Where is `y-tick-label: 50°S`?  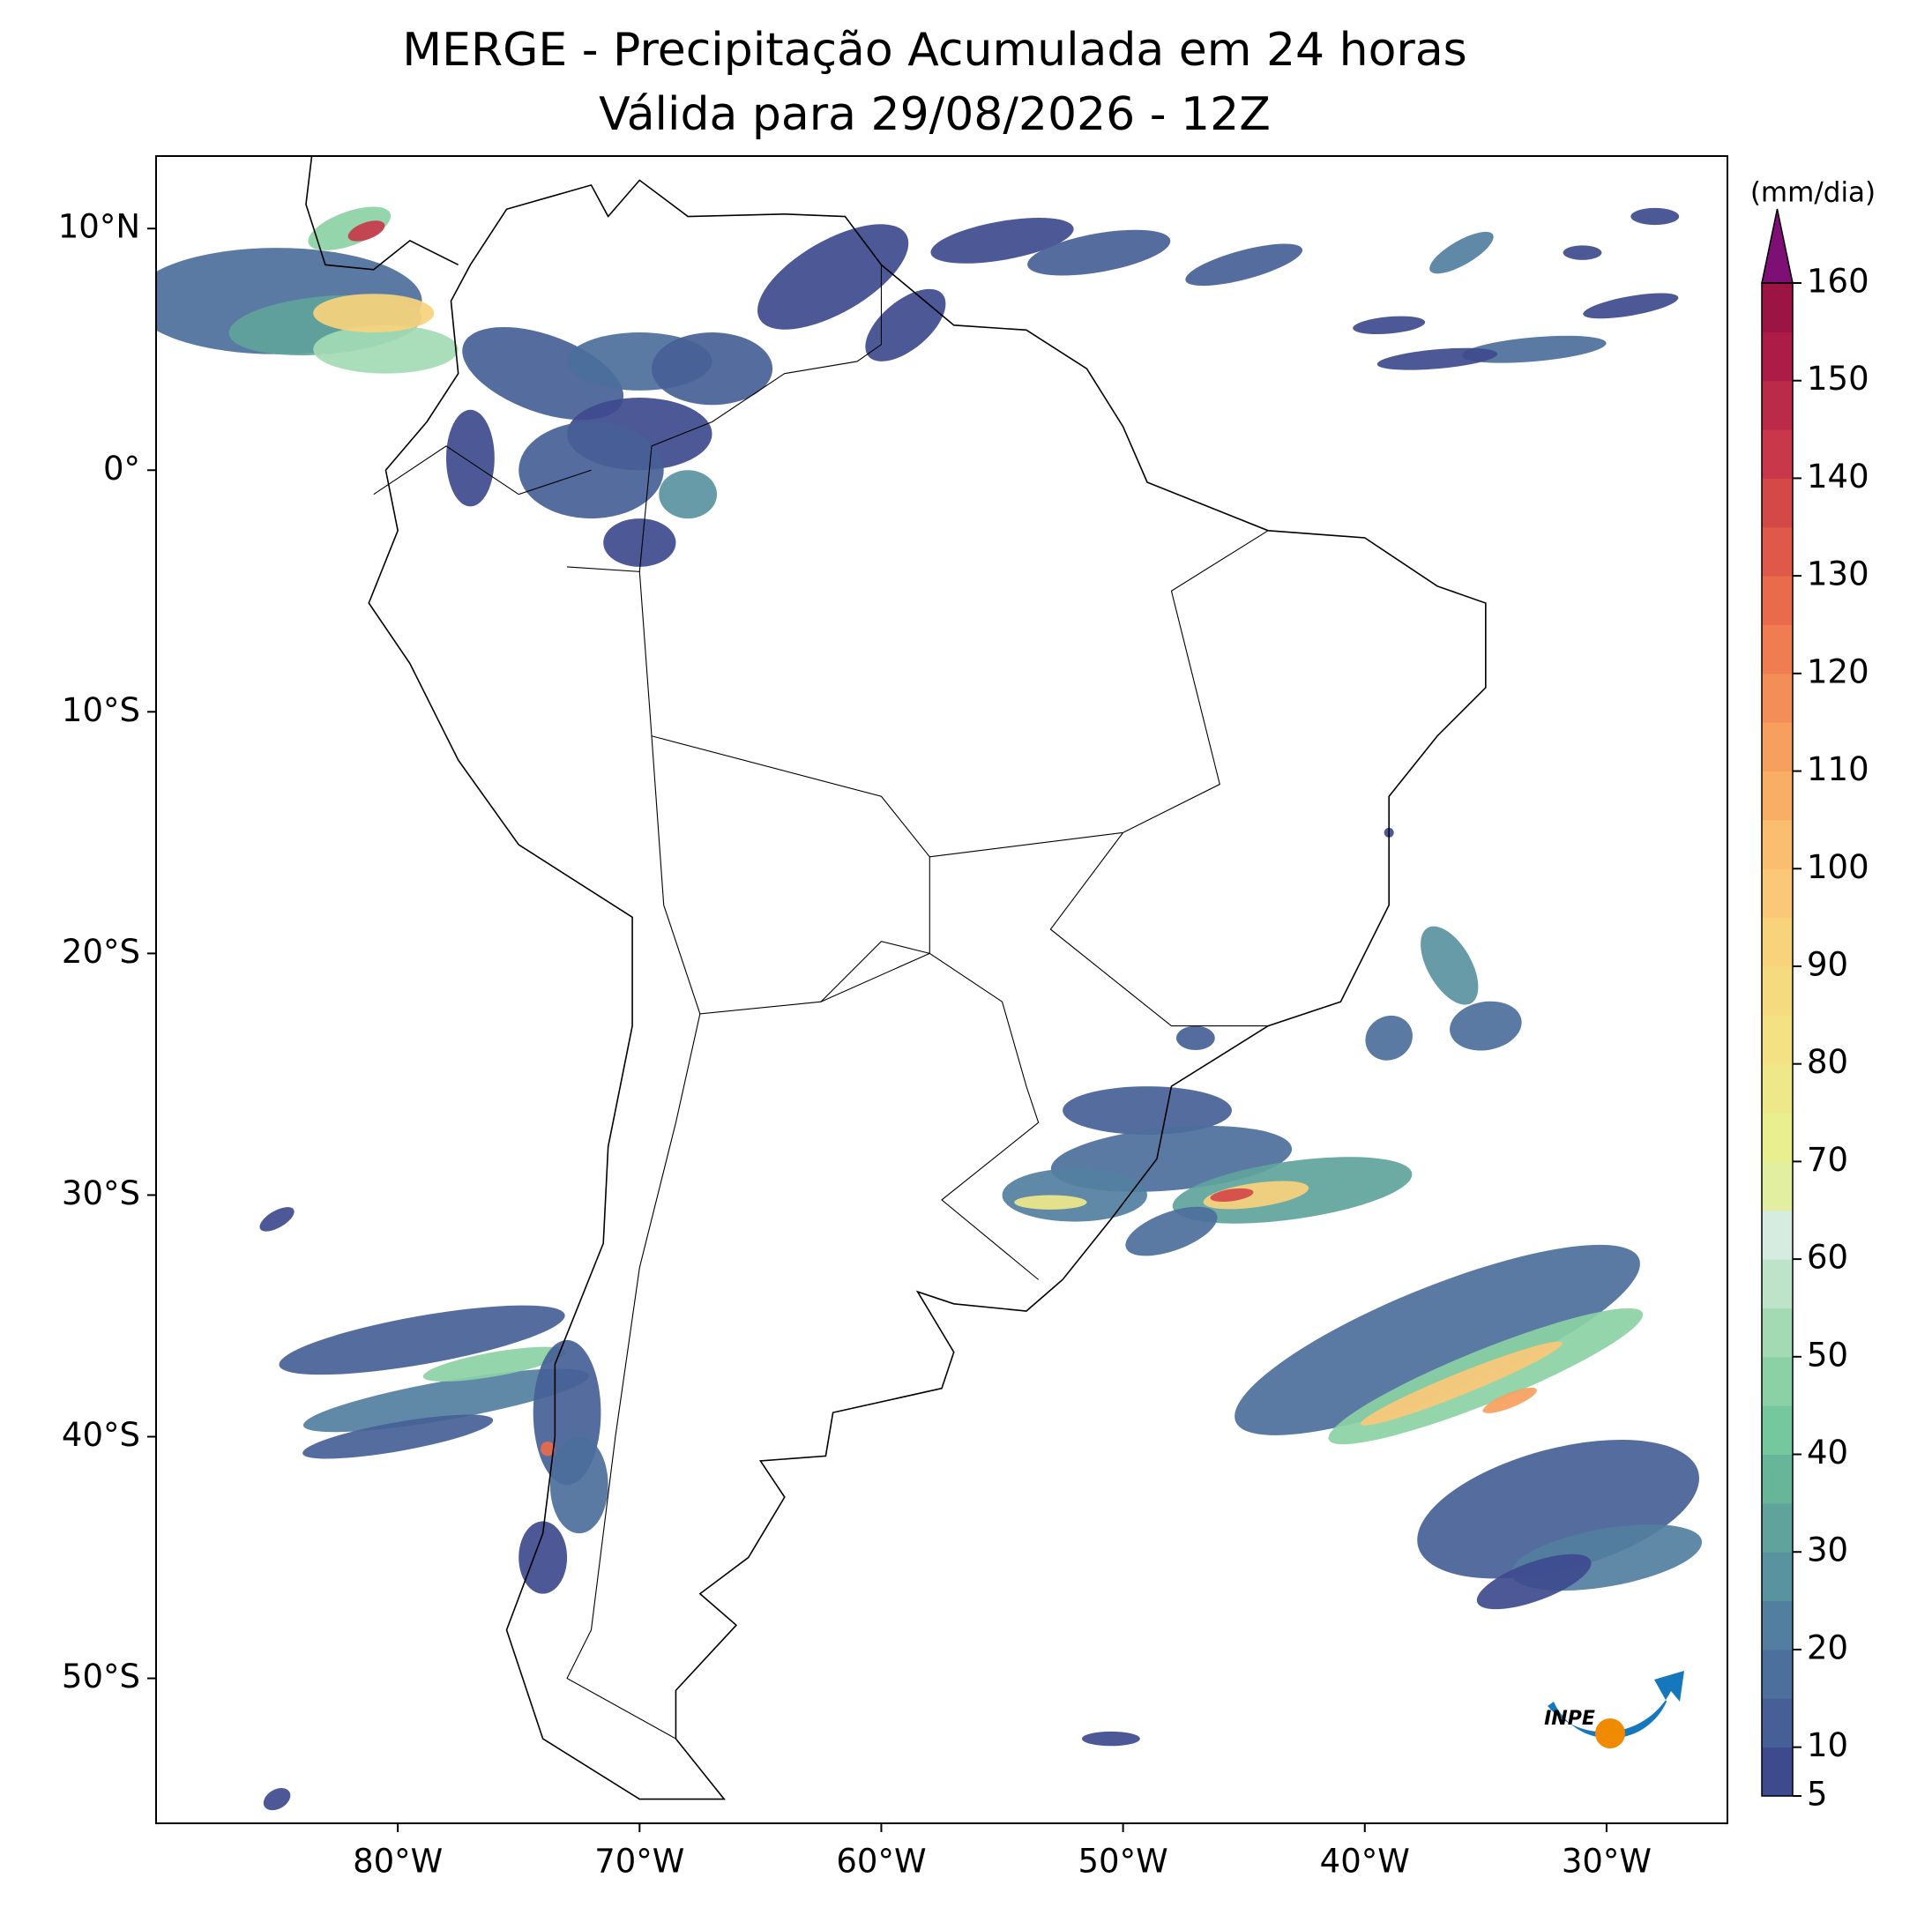 y-tick-label: 50°S is located at coordinates (101, 1676).